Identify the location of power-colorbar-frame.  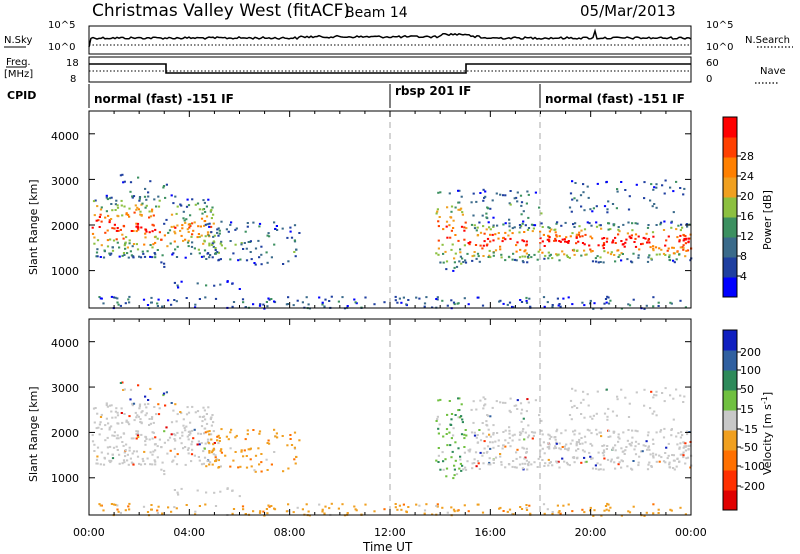
(730, 207).